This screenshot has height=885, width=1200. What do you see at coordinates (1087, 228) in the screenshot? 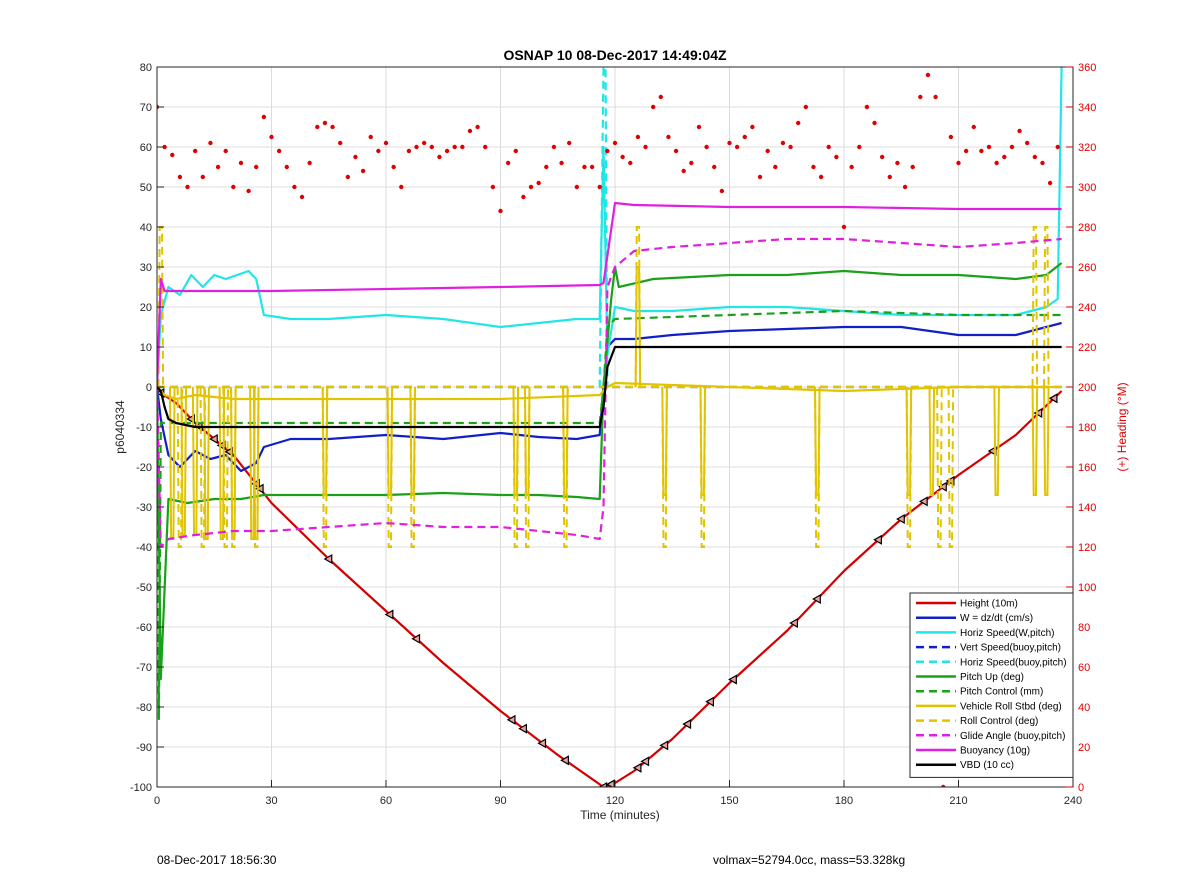
I see `y2-tick-label: 280` at bounding box center [1087, 228].